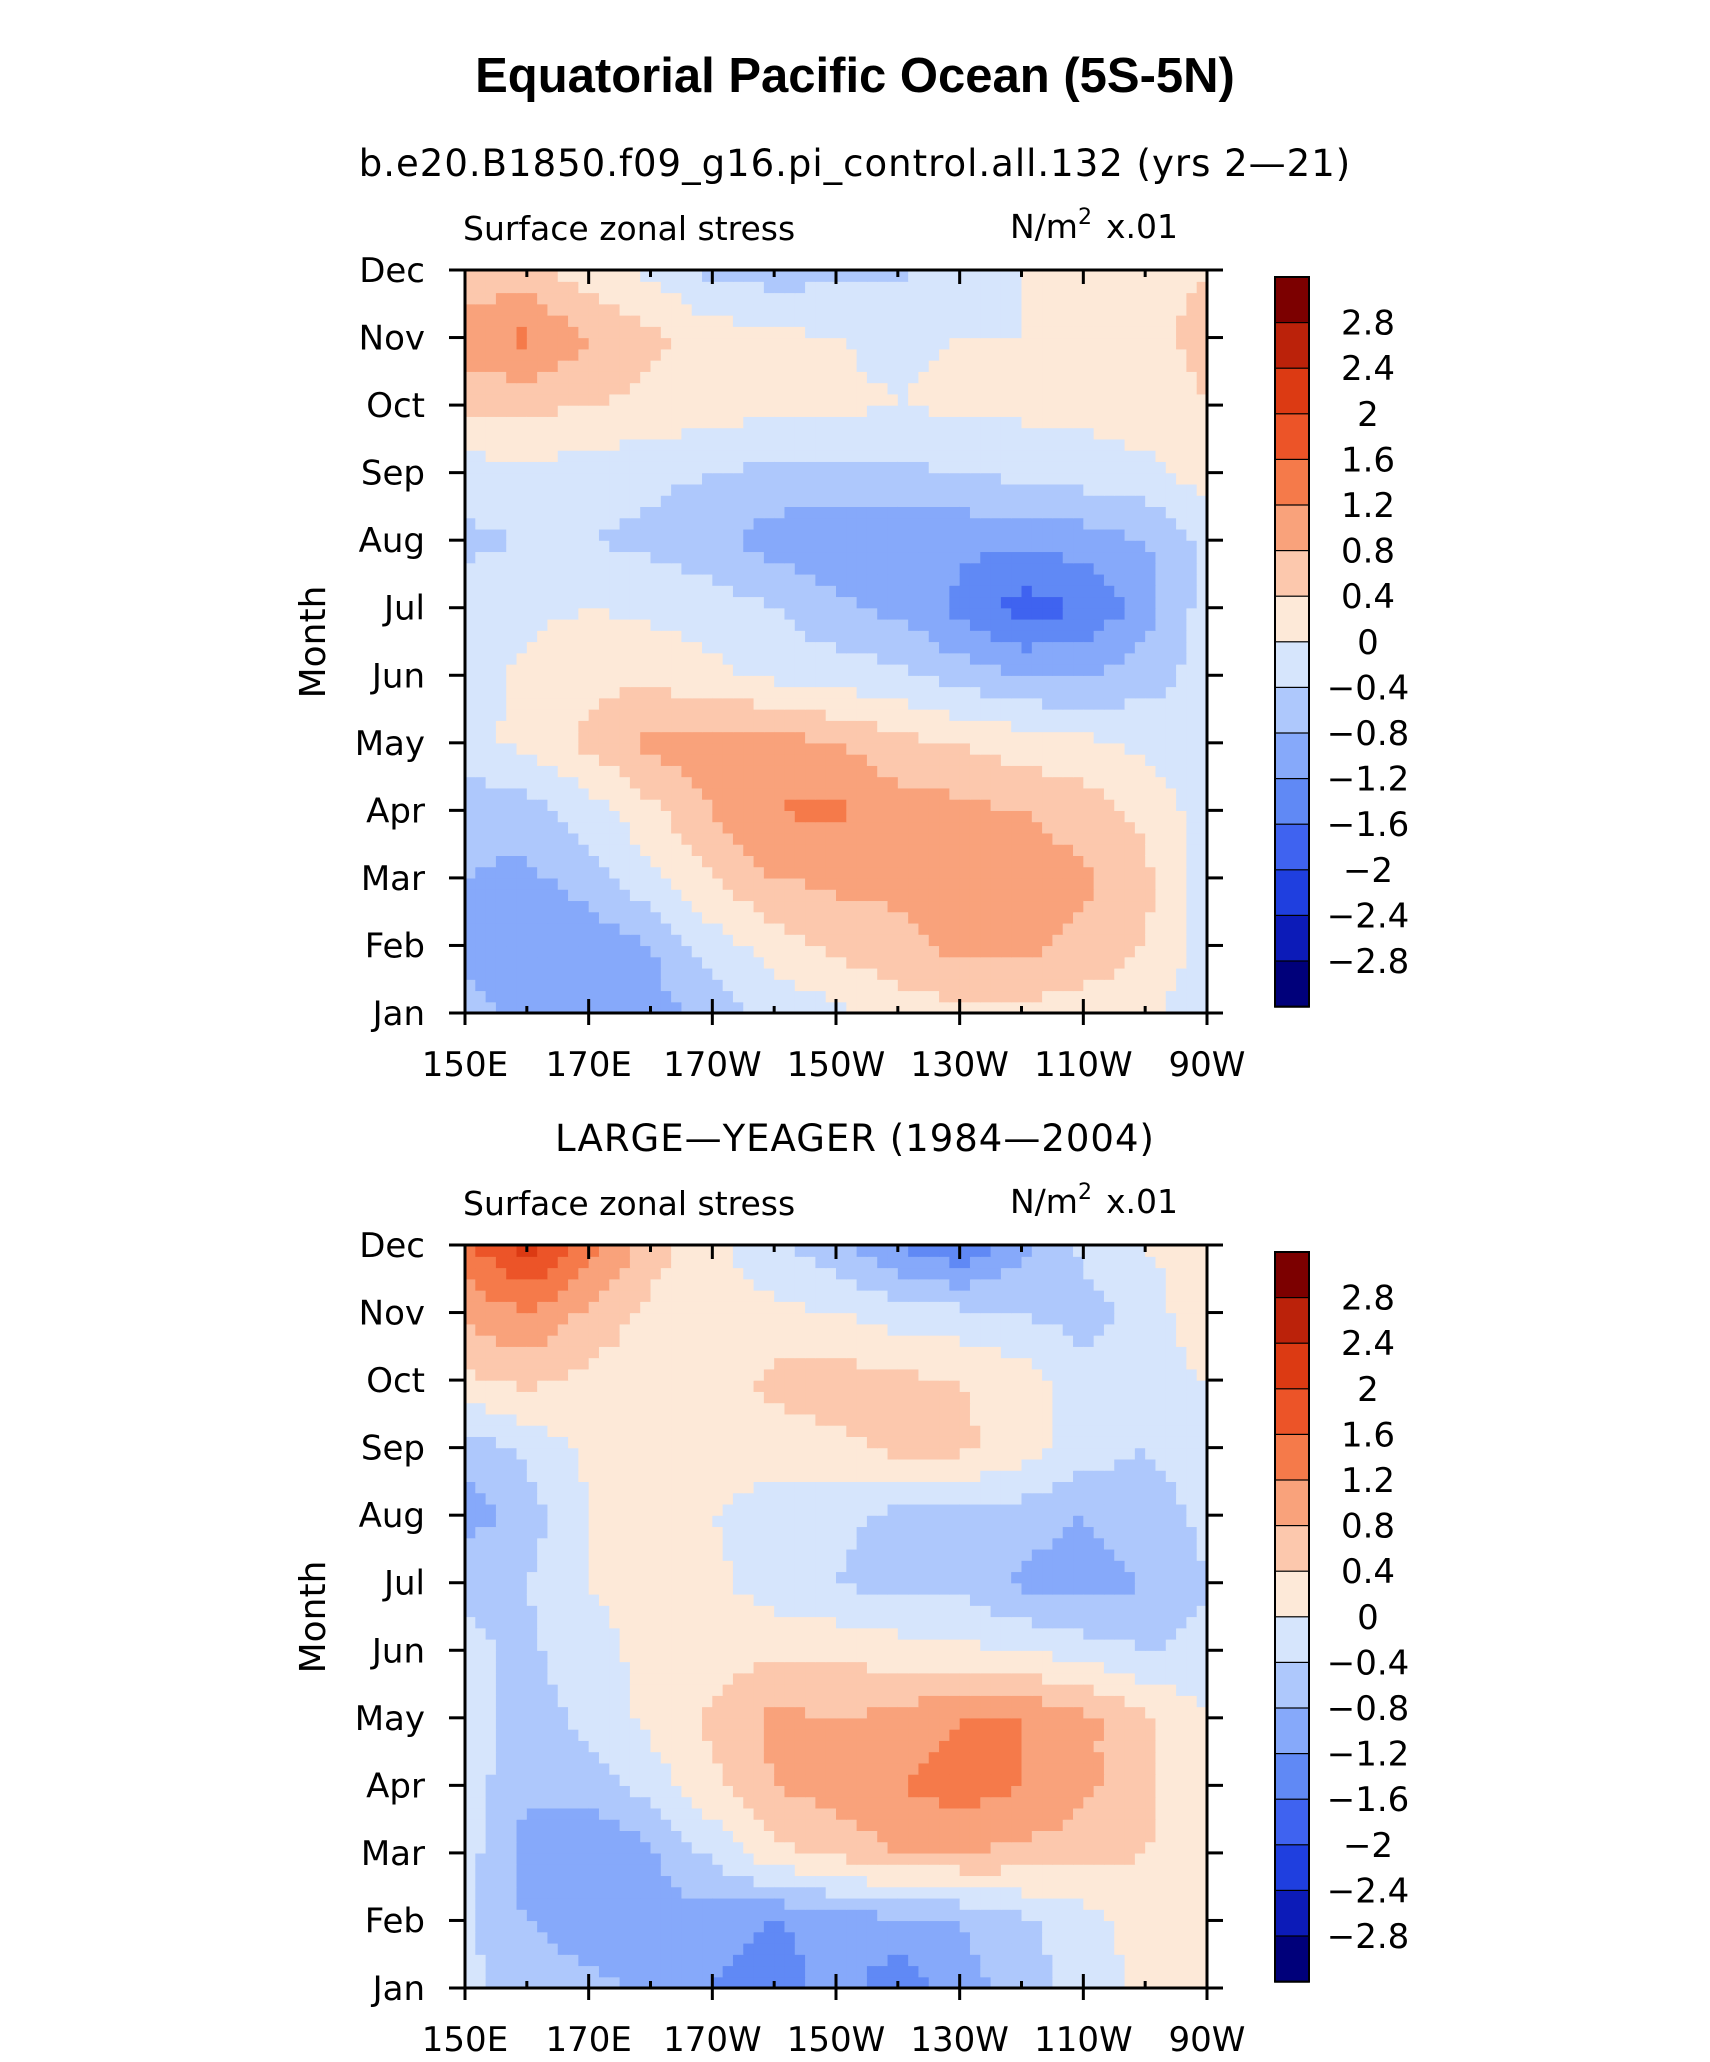  Describe the element at coordinates (712, 1065) in the screenshot. I see `panel-1-x-tick-label: 170W` at that location.